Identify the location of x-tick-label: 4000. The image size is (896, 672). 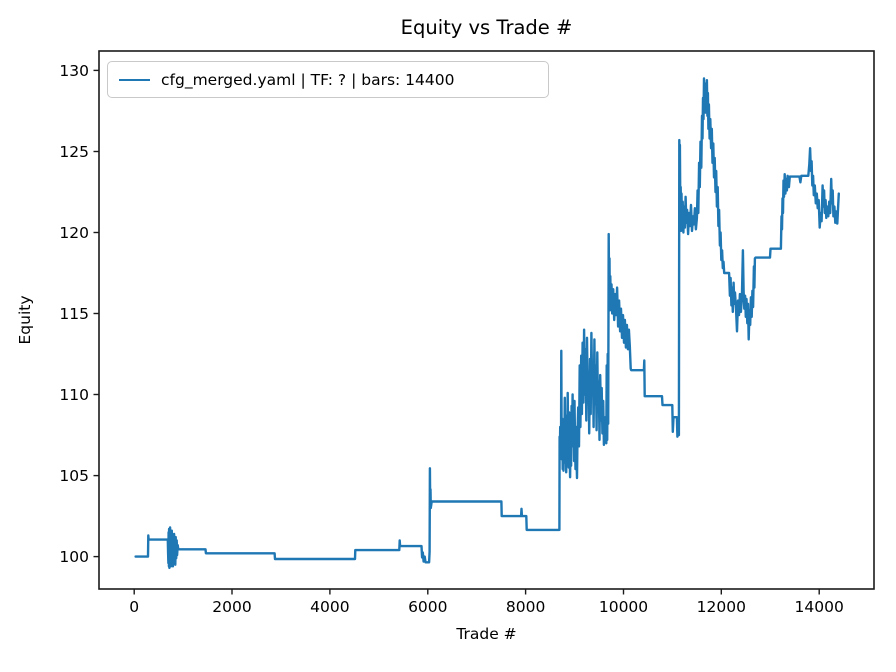
(329, 607).